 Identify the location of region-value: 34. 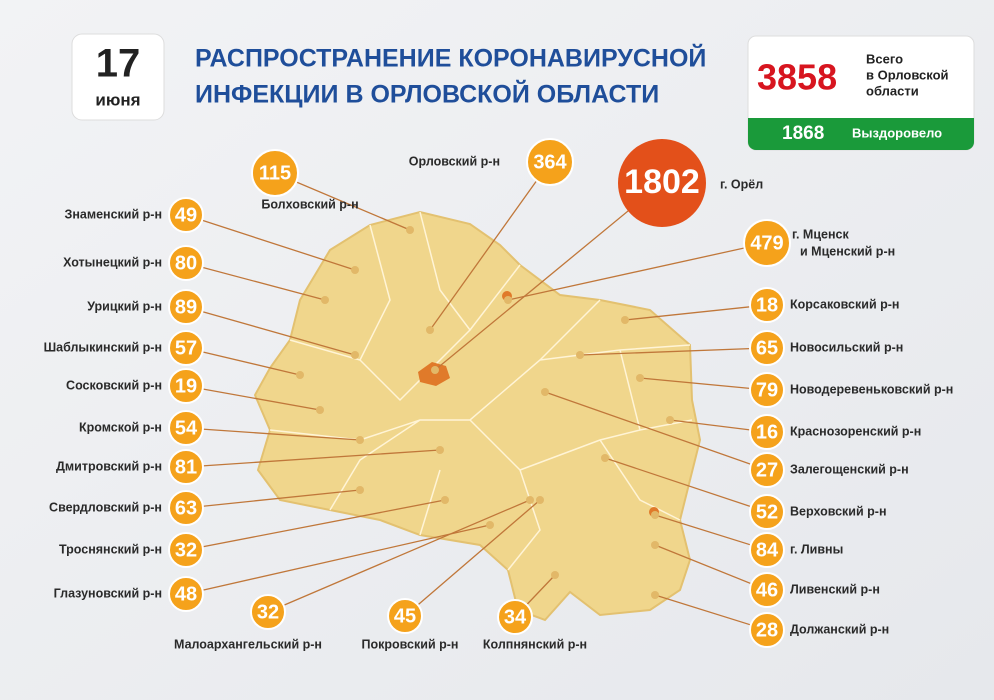
(515, 617).